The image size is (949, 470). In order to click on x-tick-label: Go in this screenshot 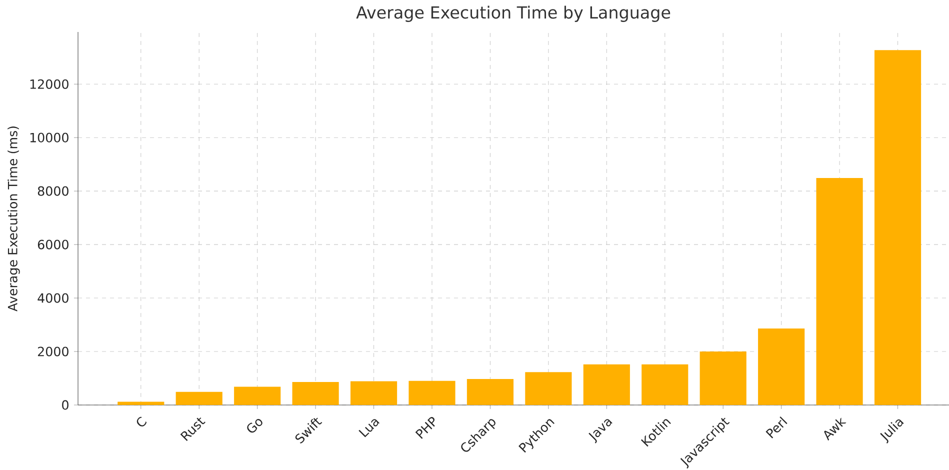, I will do `click(254, 426)`.